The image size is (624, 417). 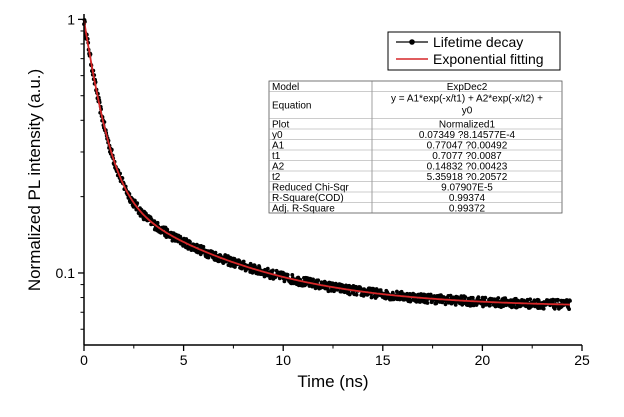 What do you see at coordinates (277, 135) in the screenshot?
I see `table-row-label: y0` at bounding box center [277, 135].